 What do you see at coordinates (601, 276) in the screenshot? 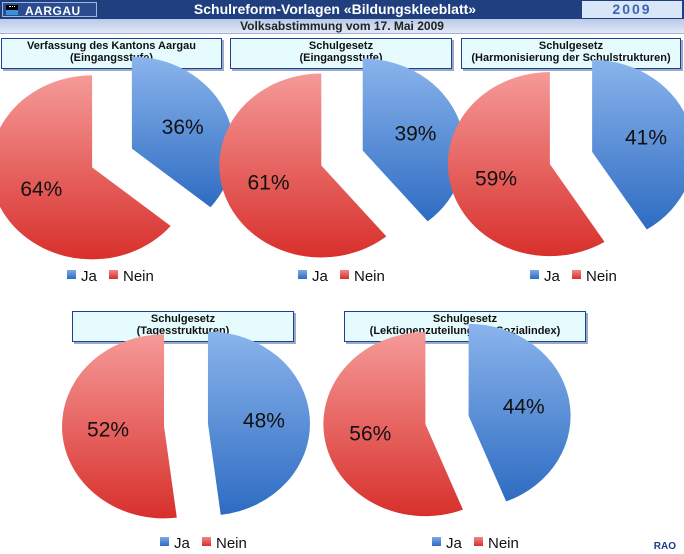
I see `pie-3-legend-label-nein: Nein` at bounding box center [601, 276].